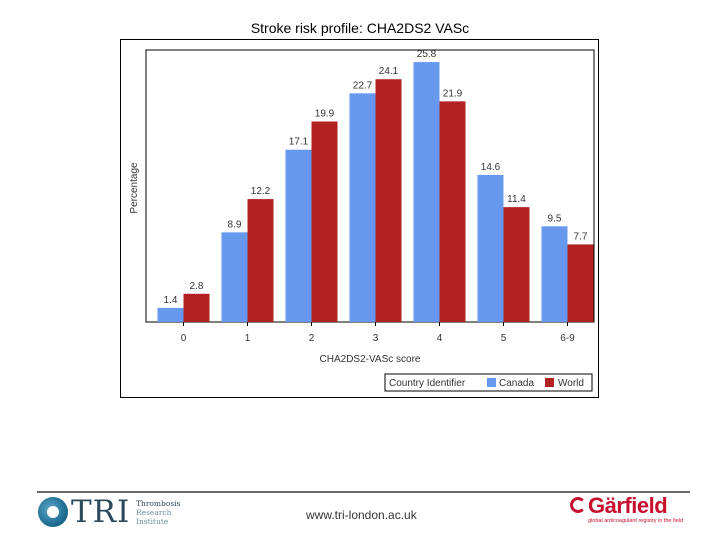 The height and width of the screenshot is (540, 720). I want to click on website-link: www.tri-london.ac.uk, so click(361, 515).